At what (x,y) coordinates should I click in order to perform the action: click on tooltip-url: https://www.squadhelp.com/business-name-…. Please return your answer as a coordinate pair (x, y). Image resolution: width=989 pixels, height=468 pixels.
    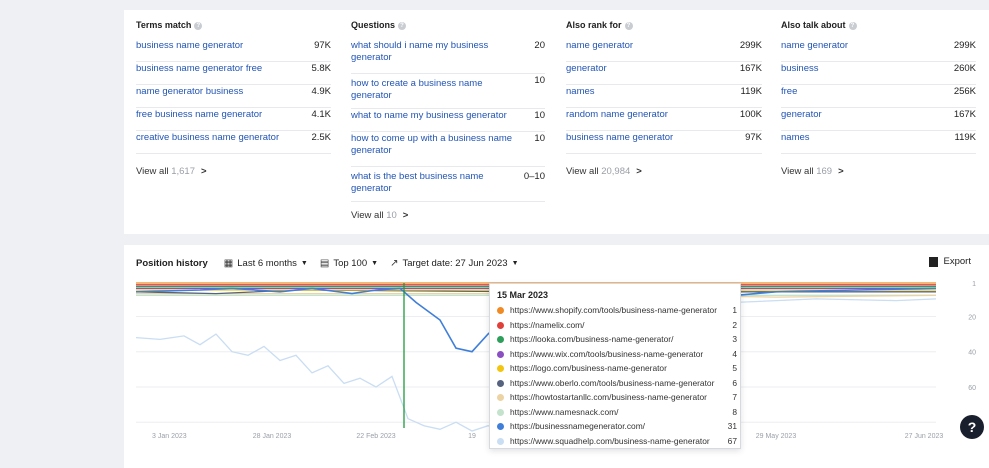
    Looking at the image, I should click on (610, 440).